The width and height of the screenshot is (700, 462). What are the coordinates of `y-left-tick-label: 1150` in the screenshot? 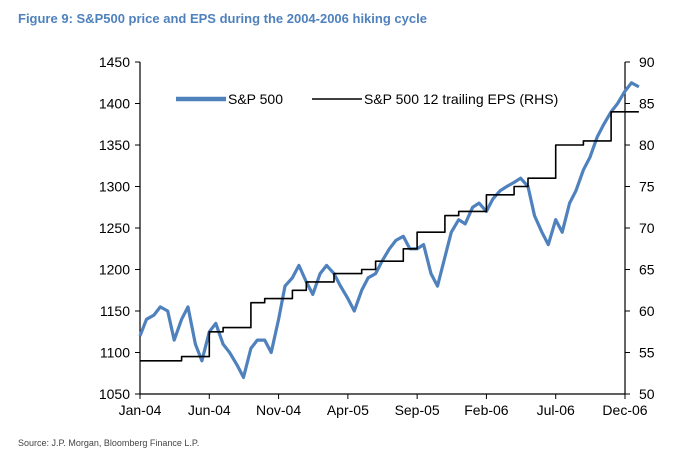 It's located at (115, 311).